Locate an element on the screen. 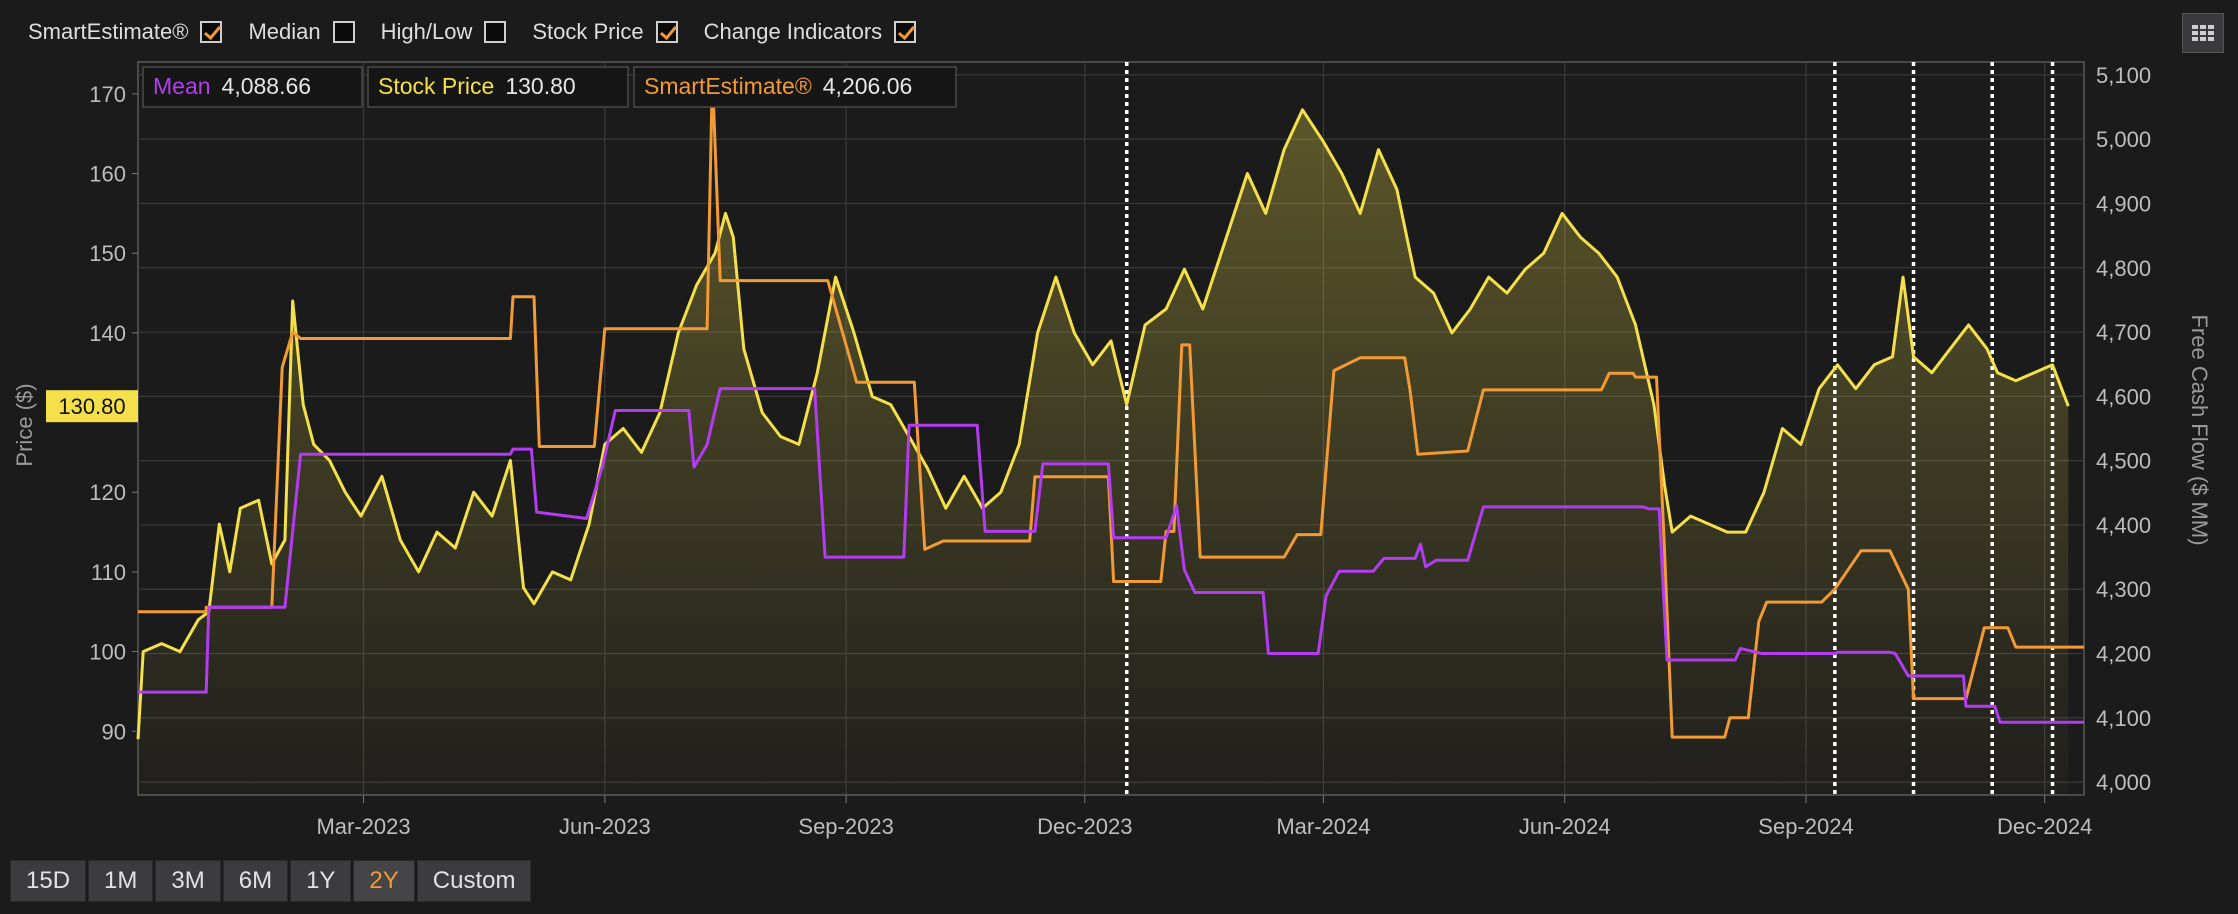 The image size is (2238, 914). toggle-high-low: High/Low is located at coordinates (444, 32).